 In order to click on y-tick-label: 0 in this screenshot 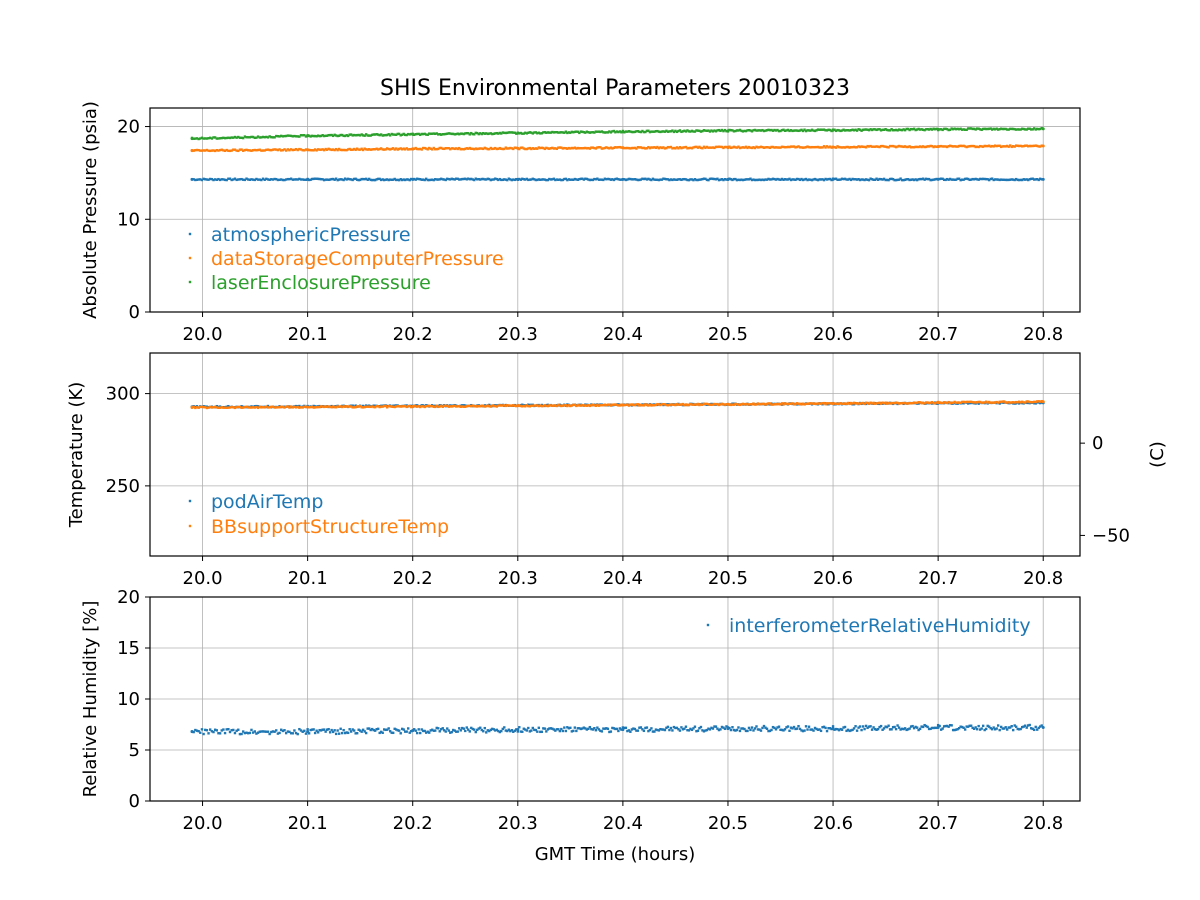, I will do `click(134, 312)`.